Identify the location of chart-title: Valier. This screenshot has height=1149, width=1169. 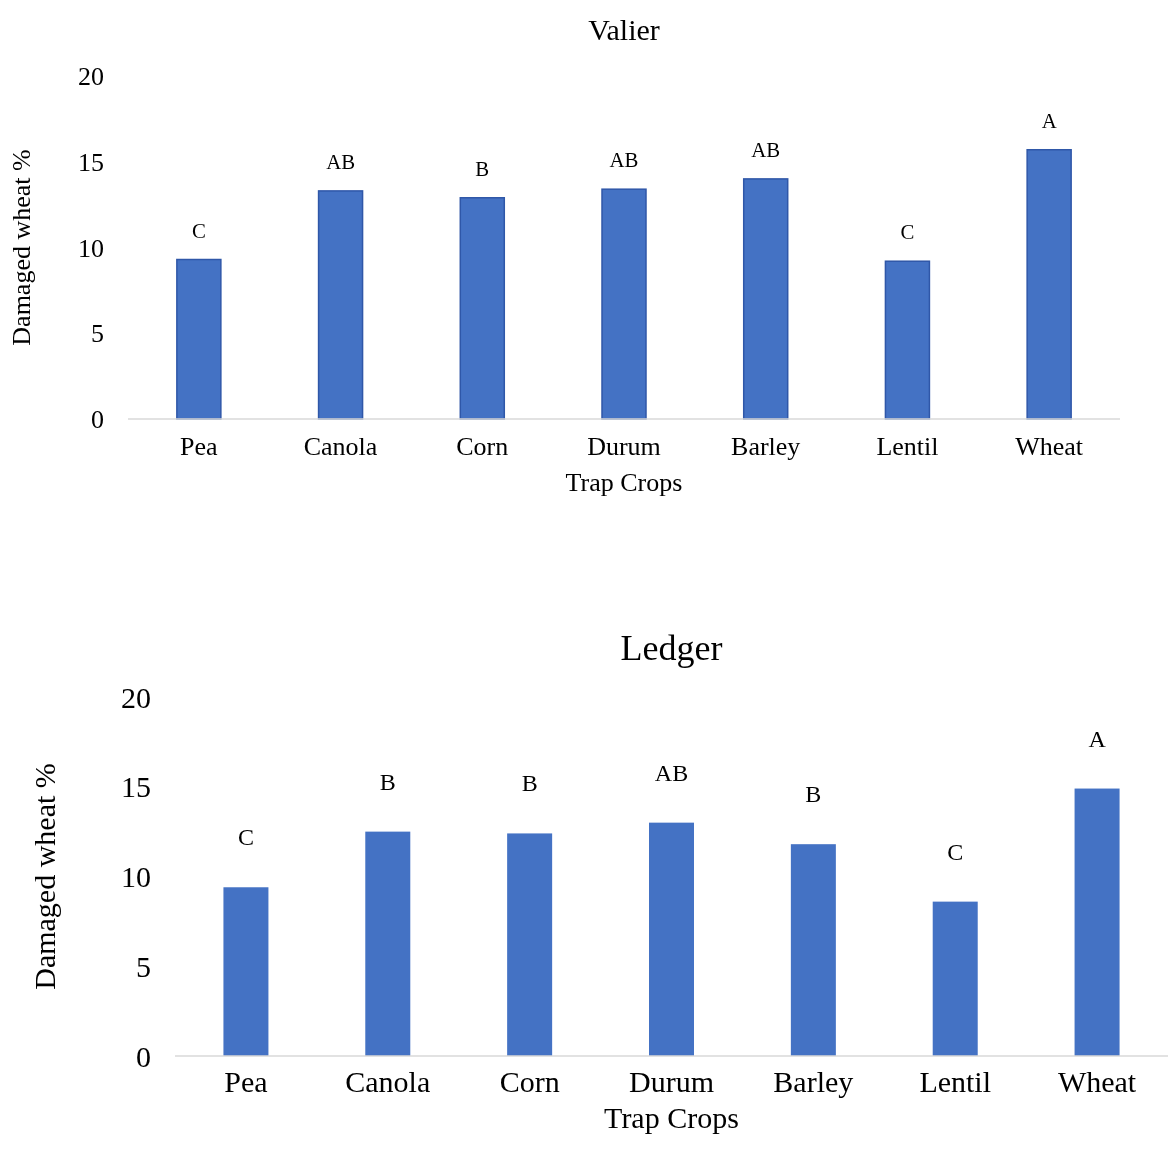
(624, 29).